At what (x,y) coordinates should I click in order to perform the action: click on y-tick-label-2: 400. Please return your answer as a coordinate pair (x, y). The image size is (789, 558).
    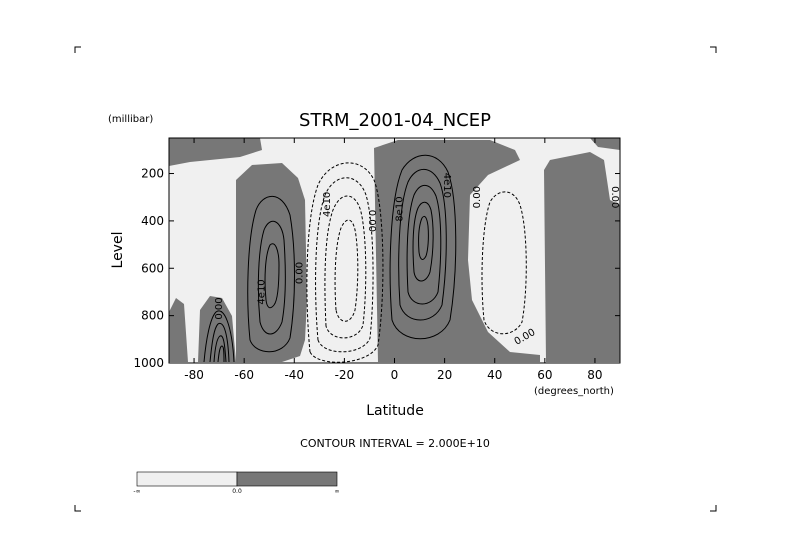
    Looking at the image, I should click on (152, 221).